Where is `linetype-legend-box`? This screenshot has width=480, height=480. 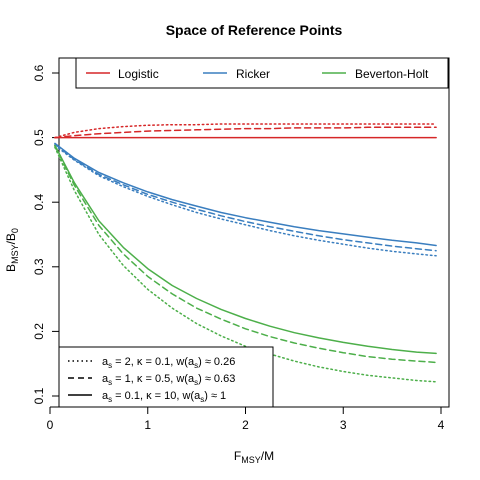
linetype-legend-box is located at coordinates (166, 377).